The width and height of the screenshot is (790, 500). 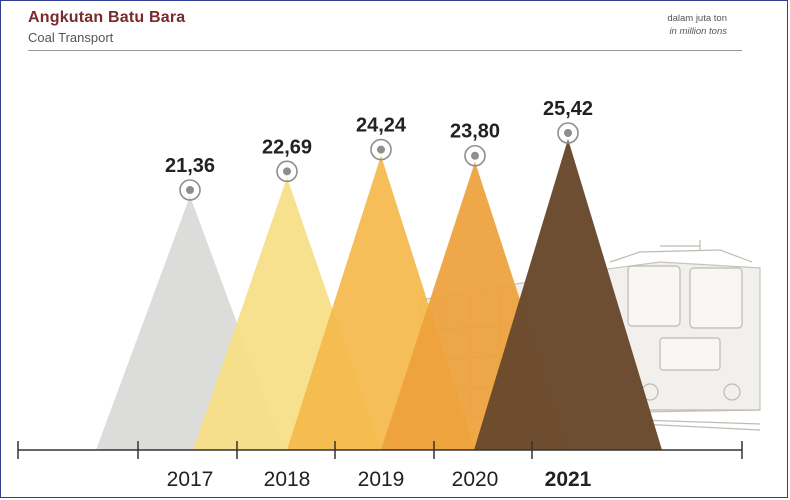 I want to click on chart-title: Angkutan Batu Bara, so click(x=107, y=17).